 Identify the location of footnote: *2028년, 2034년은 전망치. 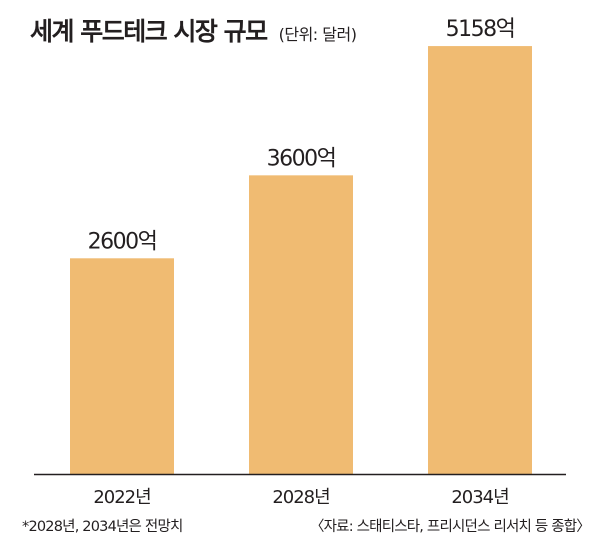
(102, 527).